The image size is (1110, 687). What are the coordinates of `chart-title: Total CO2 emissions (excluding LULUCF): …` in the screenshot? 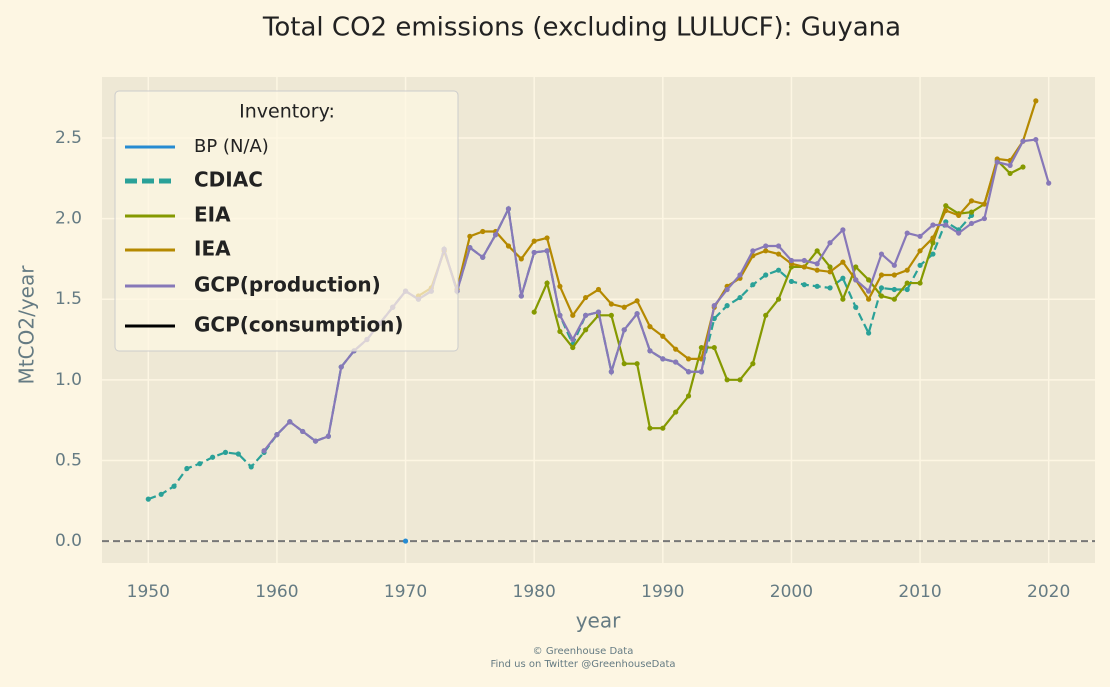 It's located at (581, 28).